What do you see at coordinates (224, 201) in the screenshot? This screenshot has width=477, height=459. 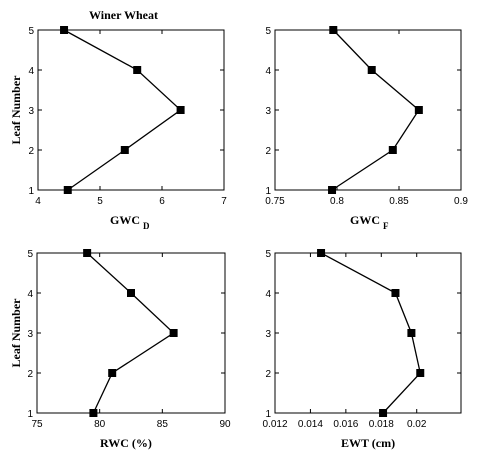 I see `x-tick-label: 7` at bounding box center [224, 201].